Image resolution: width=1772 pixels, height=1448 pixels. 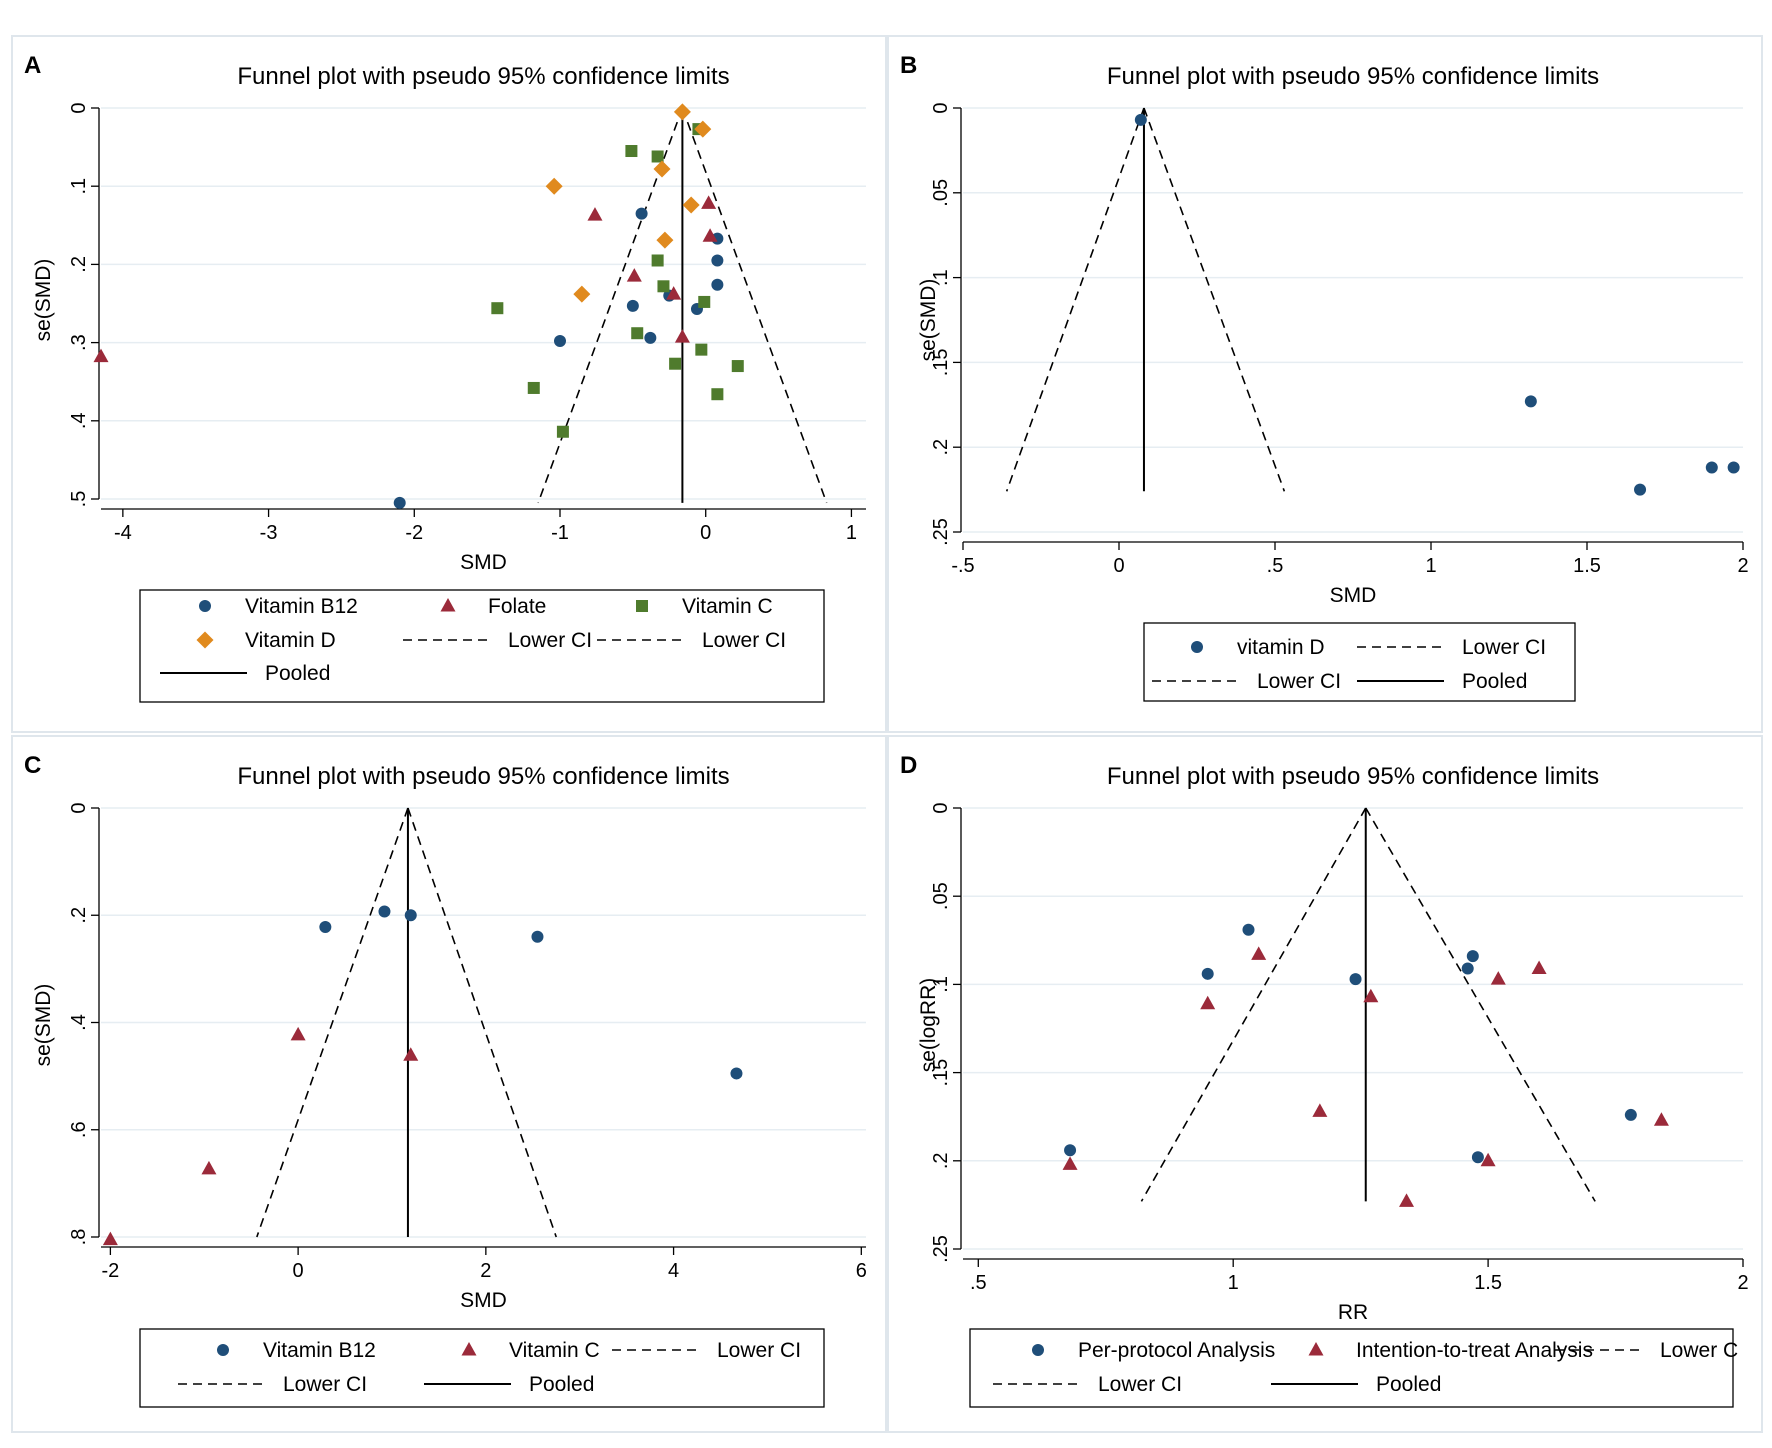 What do you see at coordinates (1699, 1350) in the screenshot?
I see `legend-label: Lower C` at bounding box center [1699, 1350].